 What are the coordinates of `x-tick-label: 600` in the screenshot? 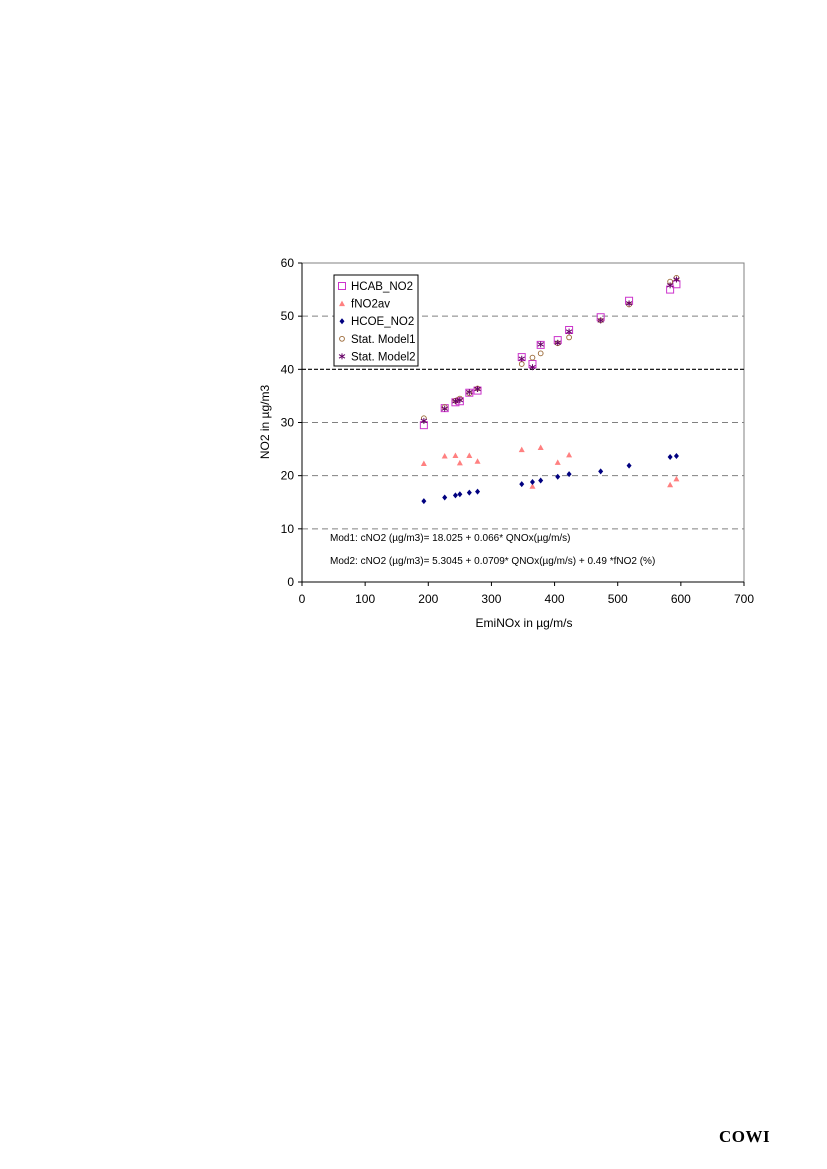 It's located at (681, 599).